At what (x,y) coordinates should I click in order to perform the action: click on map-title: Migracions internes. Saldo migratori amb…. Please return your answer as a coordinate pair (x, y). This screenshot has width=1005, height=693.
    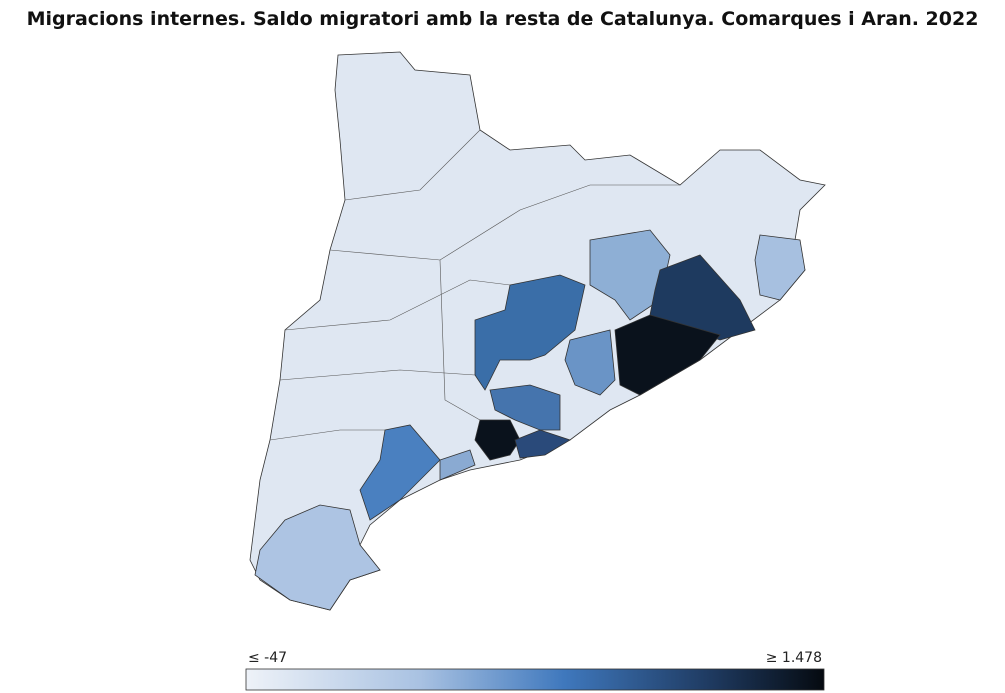
    Looking at the image, I should click on (502, 19).